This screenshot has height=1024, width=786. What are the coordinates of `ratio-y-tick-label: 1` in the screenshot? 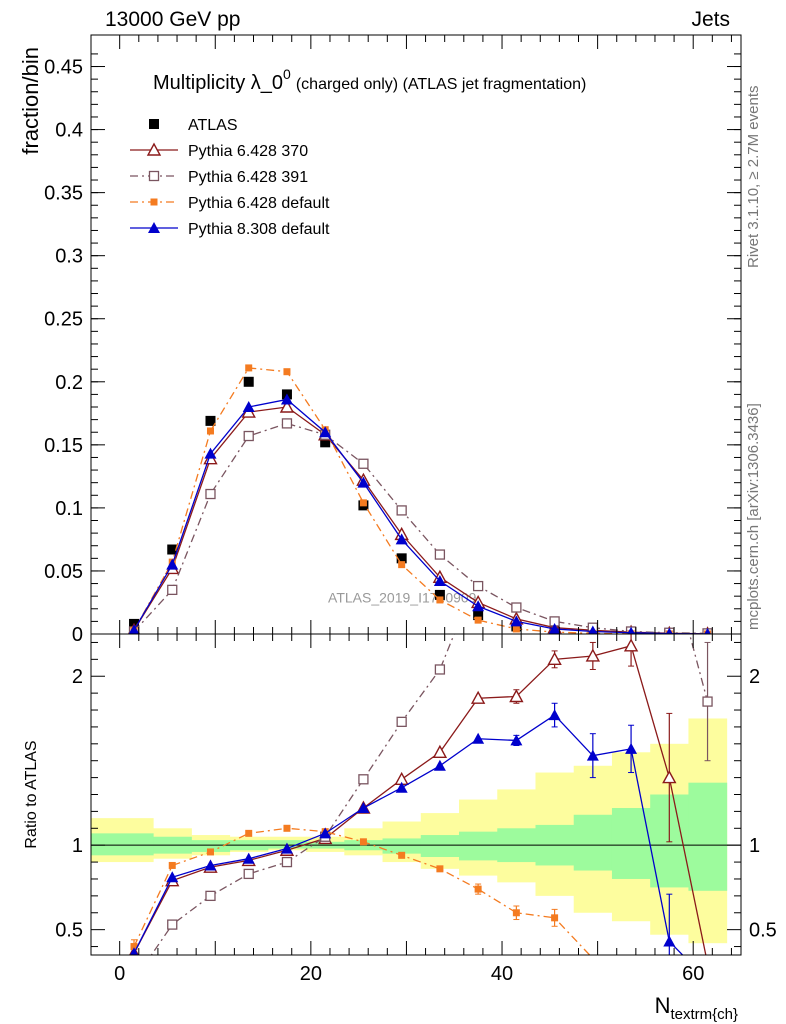 It's located at (77, 846).